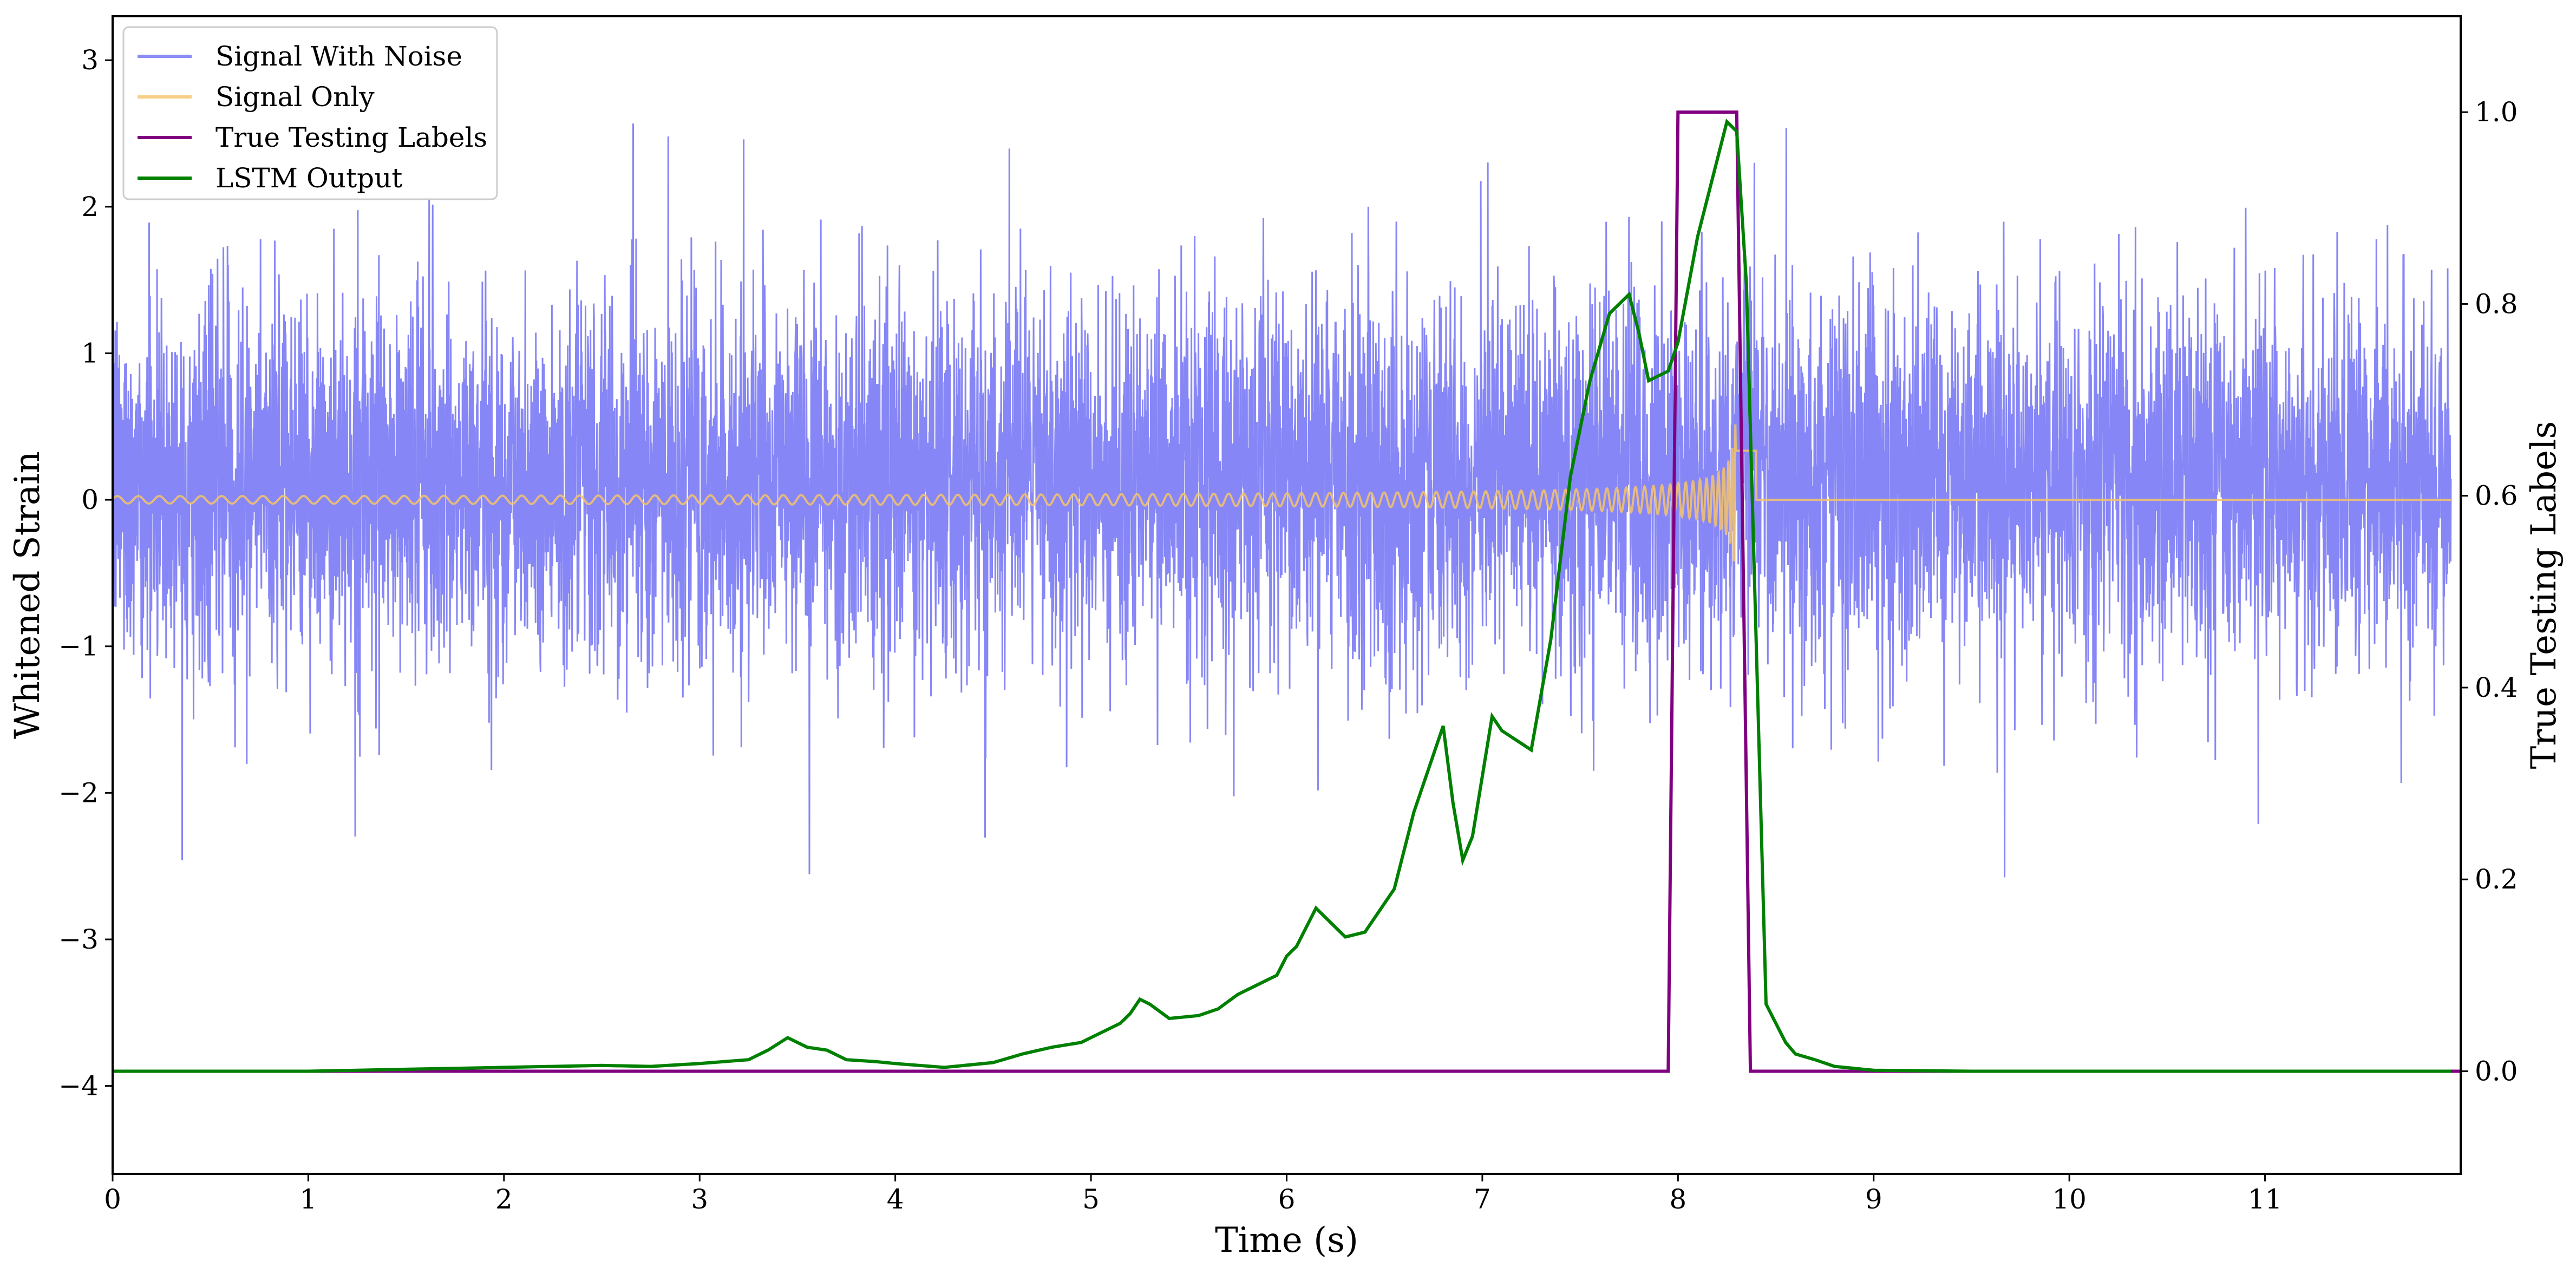 The width and height of the screenshot is (2576, 1274). I want to click on y-axis-label: Whitened Strain, so click(28, 595).